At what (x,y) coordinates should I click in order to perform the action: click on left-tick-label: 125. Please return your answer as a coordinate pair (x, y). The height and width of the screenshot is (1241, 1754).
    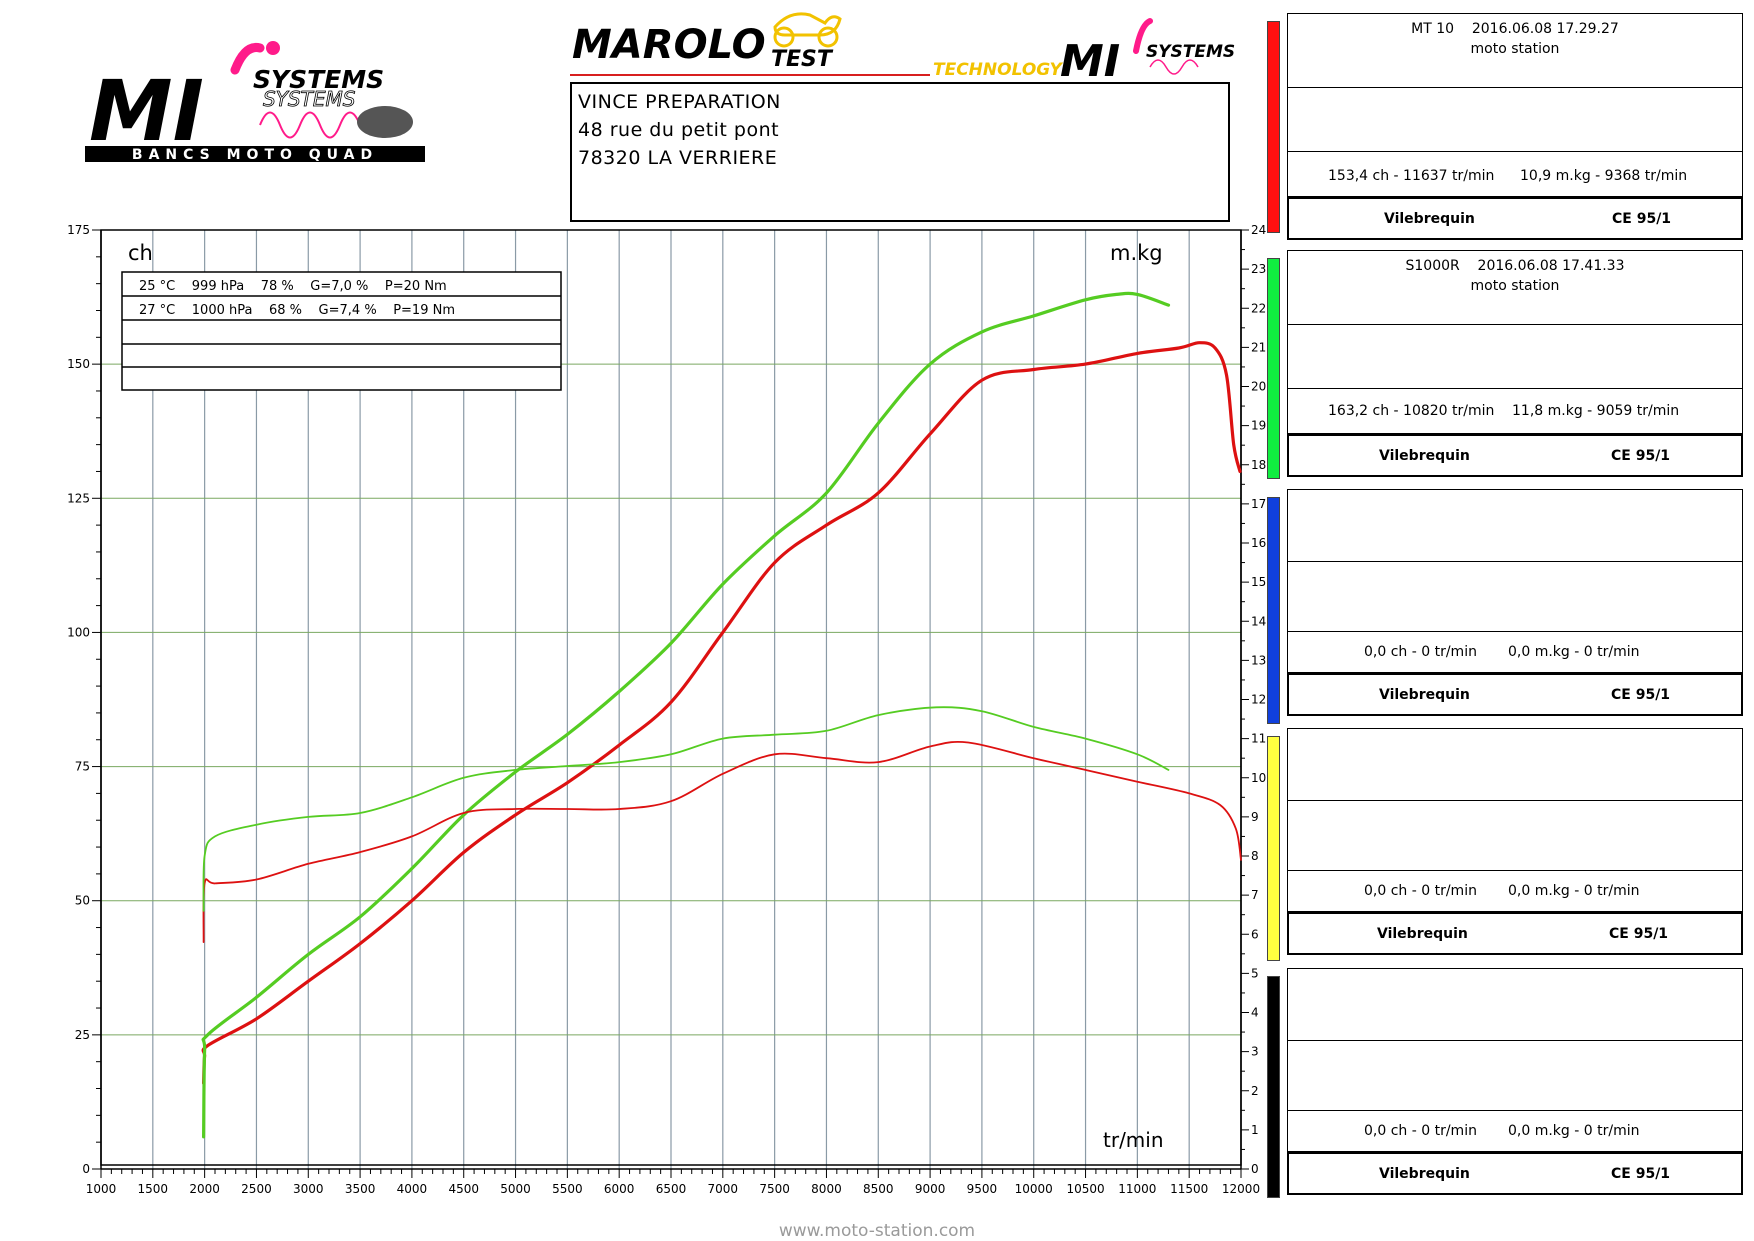
    Looking at the image, I should click on (78, 498).